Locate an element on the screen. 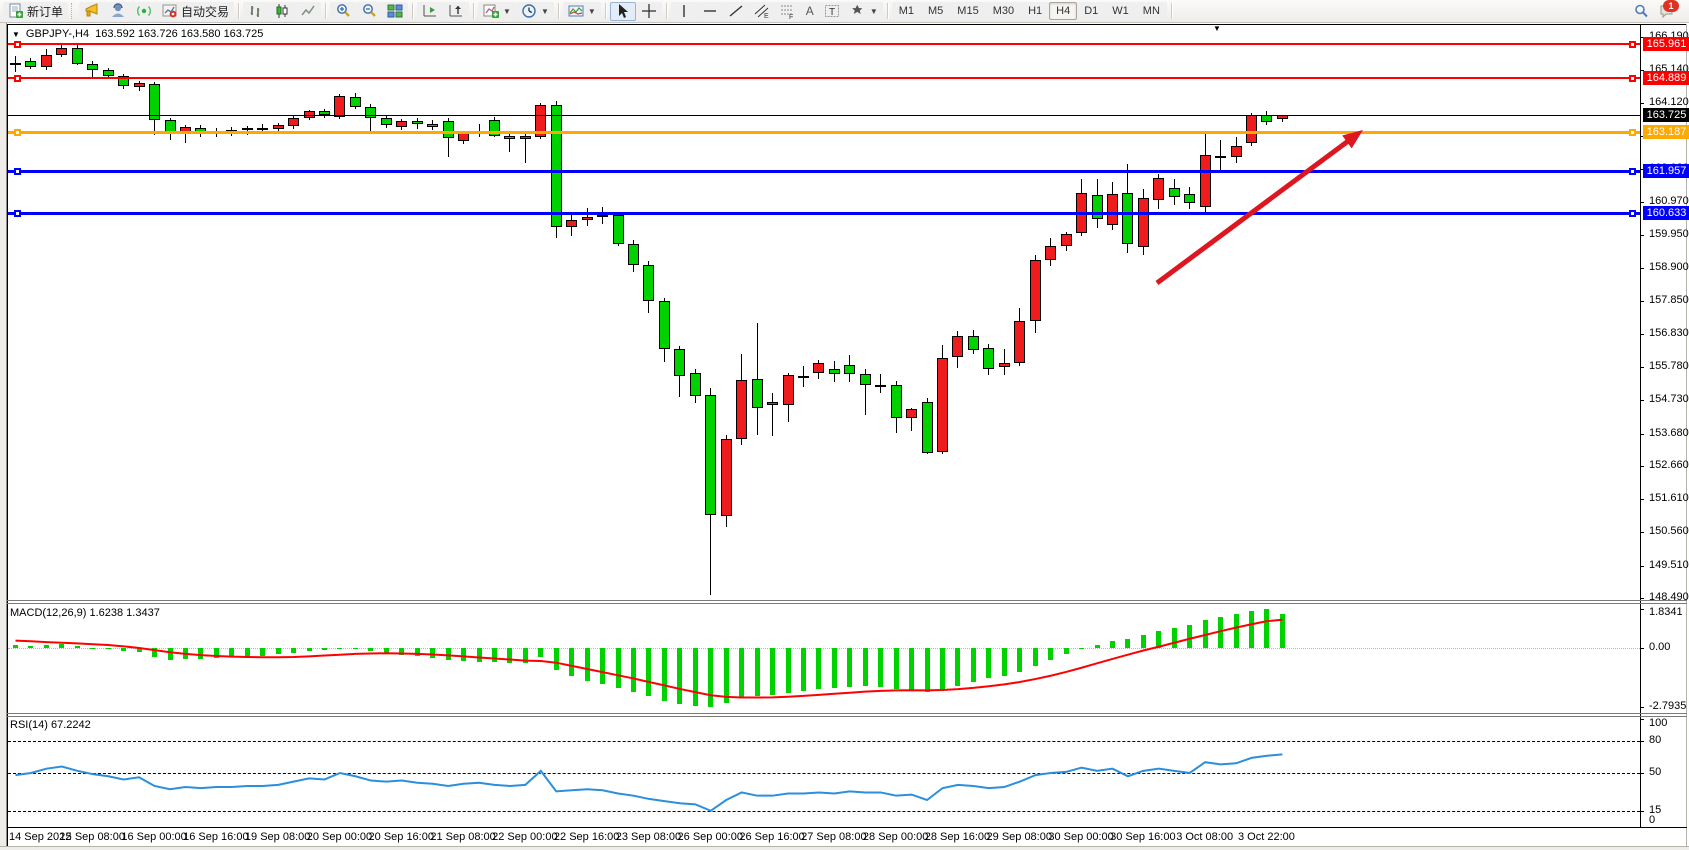 This screenshot has height=850, width=1689. price-line-badge: 164.889 is located at coordinates (1666, 78).